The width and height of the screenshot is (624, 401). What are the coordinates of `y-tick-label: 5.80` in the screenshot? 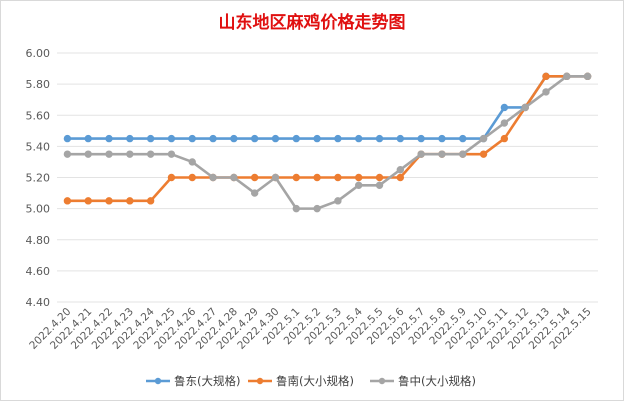 It's located at (38, 84).